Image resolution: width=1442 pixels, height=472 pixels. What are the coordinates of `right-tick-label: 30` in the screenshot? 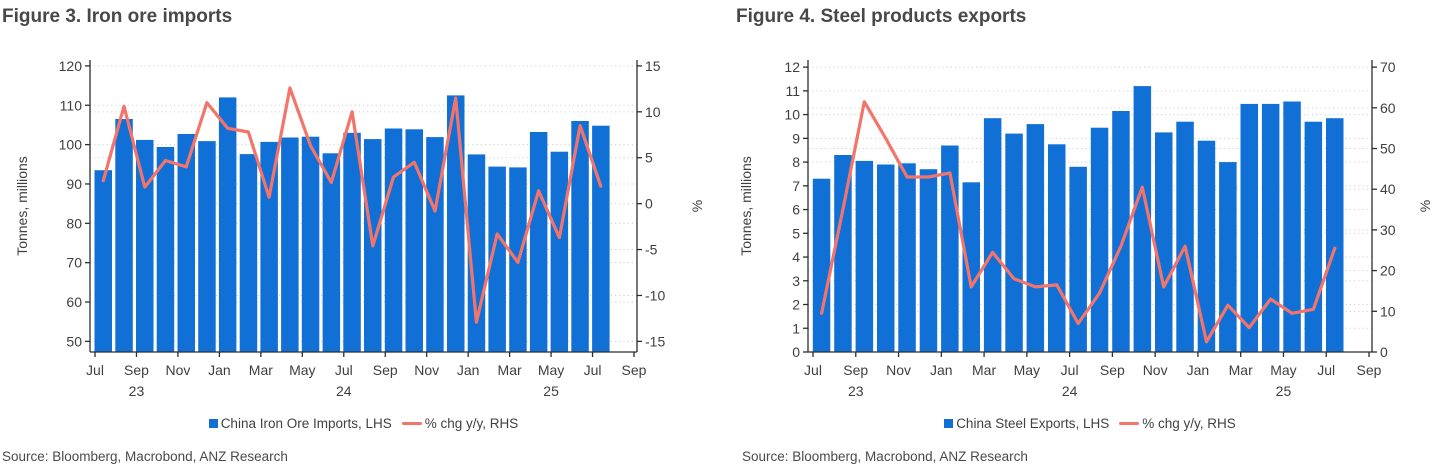 It's located at (1388, 230).